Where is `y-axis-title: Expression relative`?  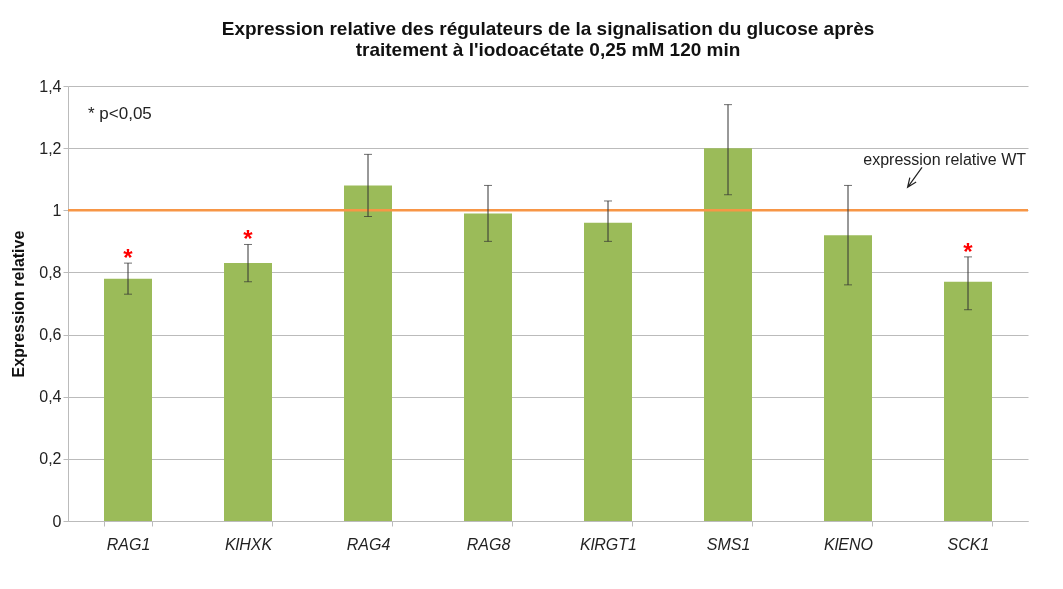
y-axis-title: Expression relative is located at coordinates (19, 304).